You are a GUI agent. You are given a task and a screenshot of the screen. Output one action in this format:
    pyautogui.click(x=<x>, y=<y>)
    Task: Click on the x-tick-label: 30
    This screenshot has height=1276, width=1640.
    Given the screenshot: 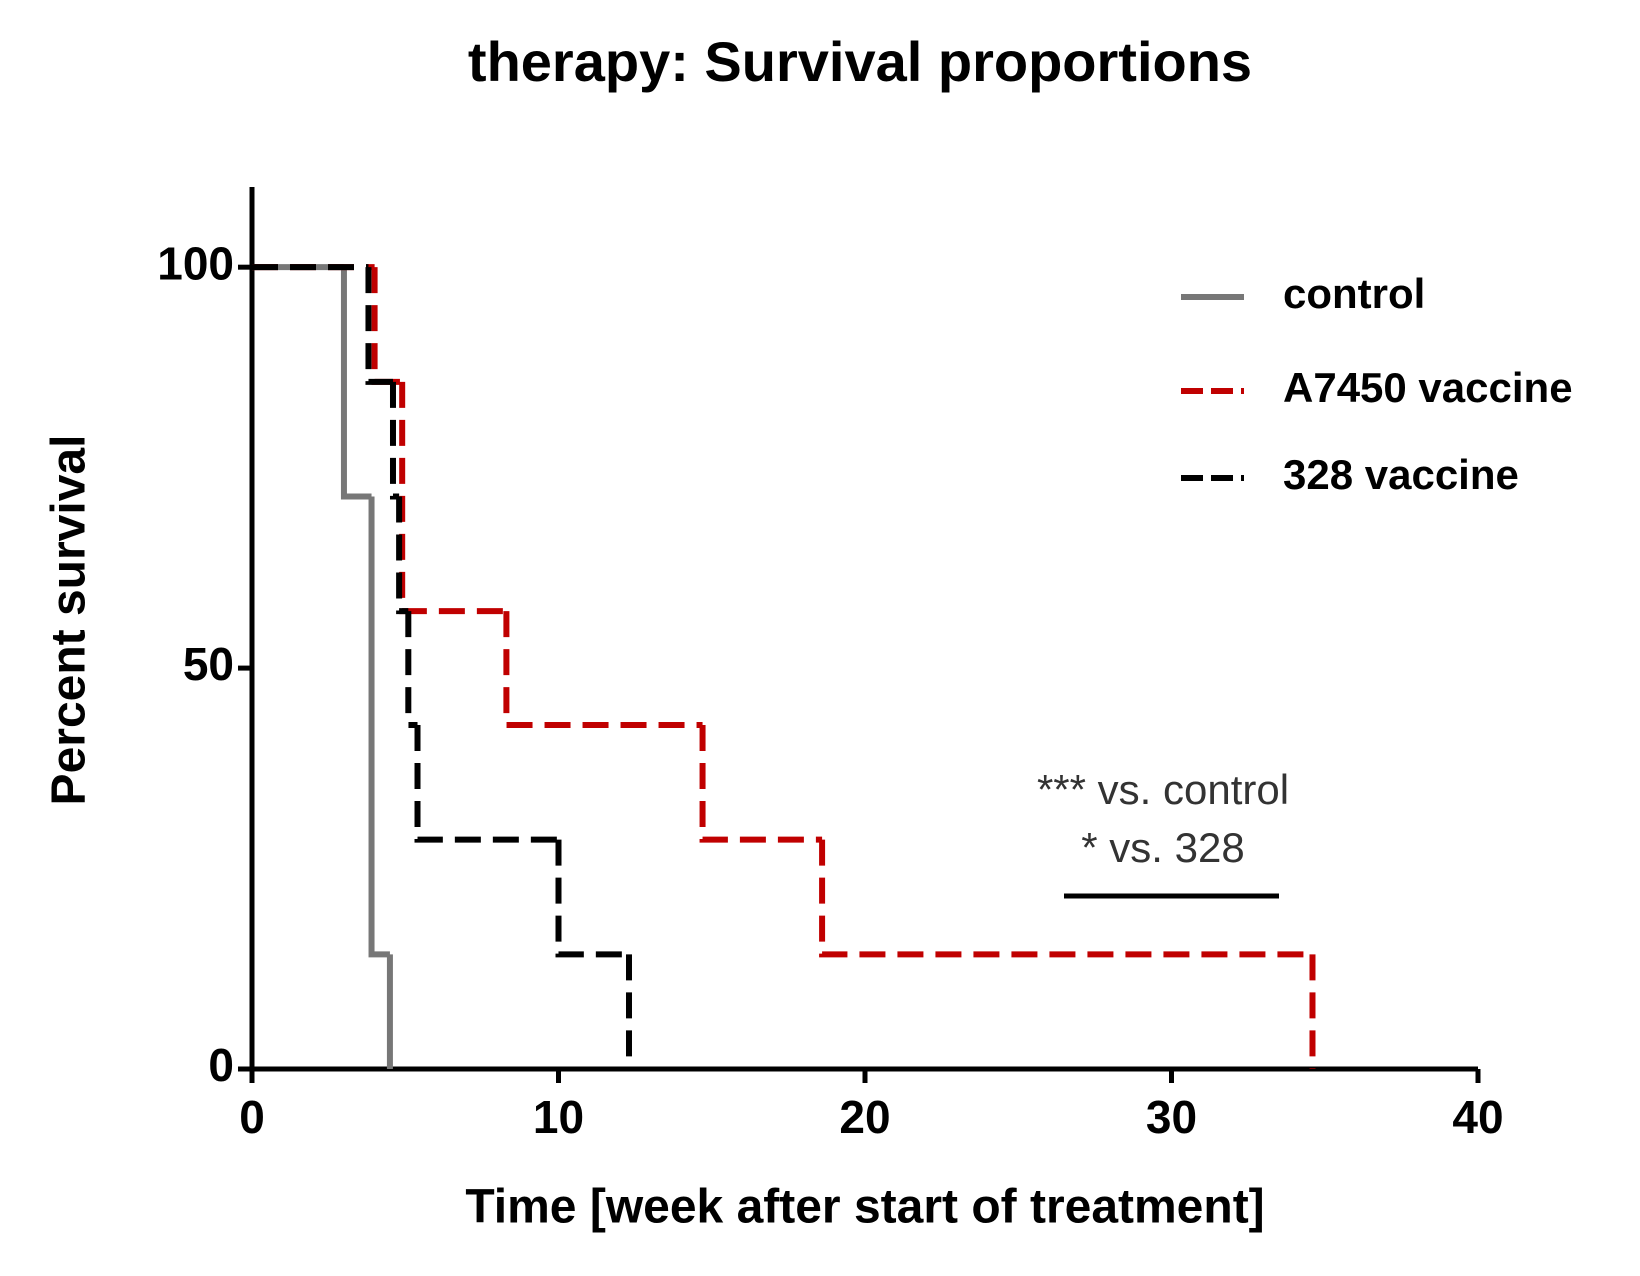 What is the action you would take?
    pyautogui.click(x=1171, y=1117)
    